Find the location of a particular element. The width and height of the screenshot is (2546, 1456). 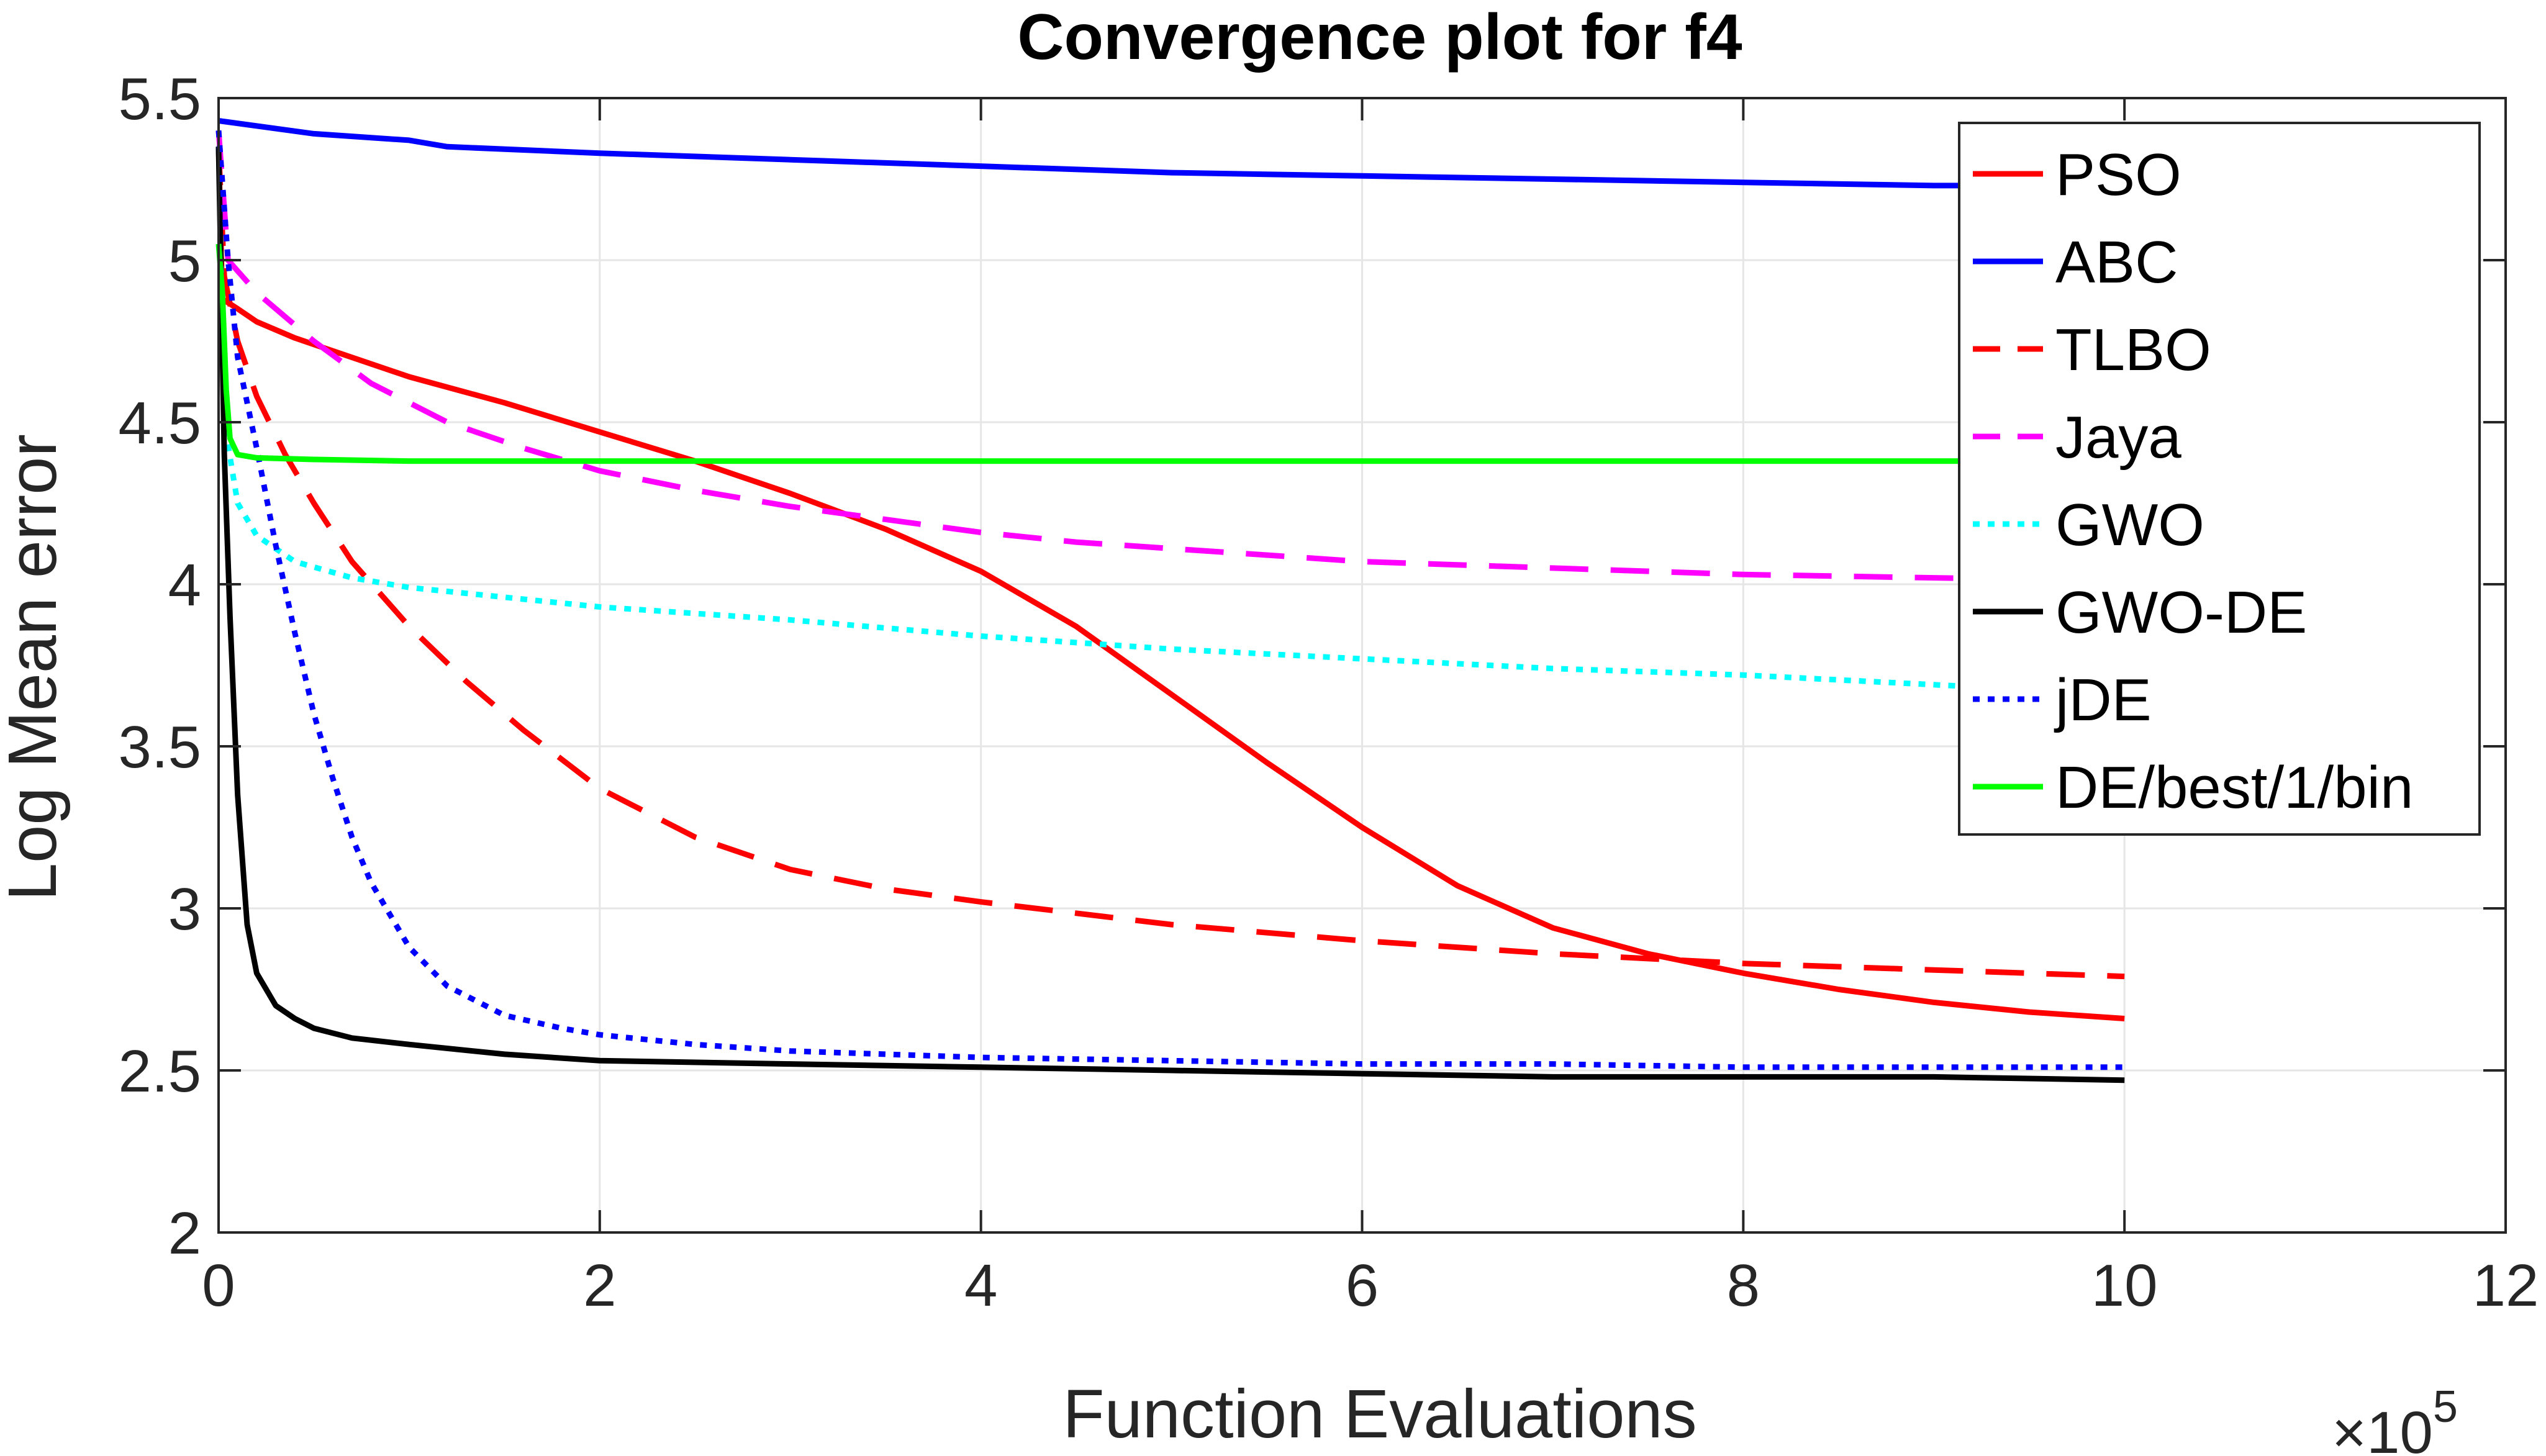

y-tick-label: 4.5 is located at coordinates (160, 423).